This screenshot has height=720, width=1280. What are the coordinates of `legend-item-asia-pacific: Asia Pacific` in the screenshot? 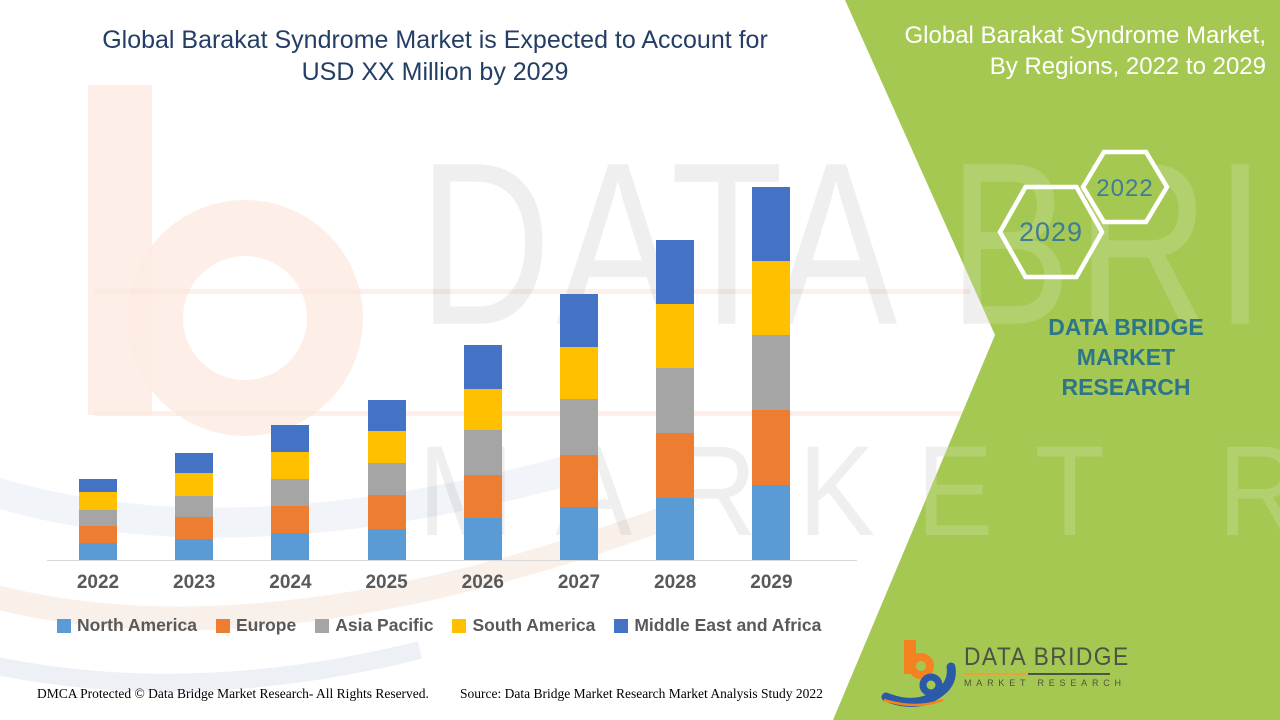 It's located at (374, 625).